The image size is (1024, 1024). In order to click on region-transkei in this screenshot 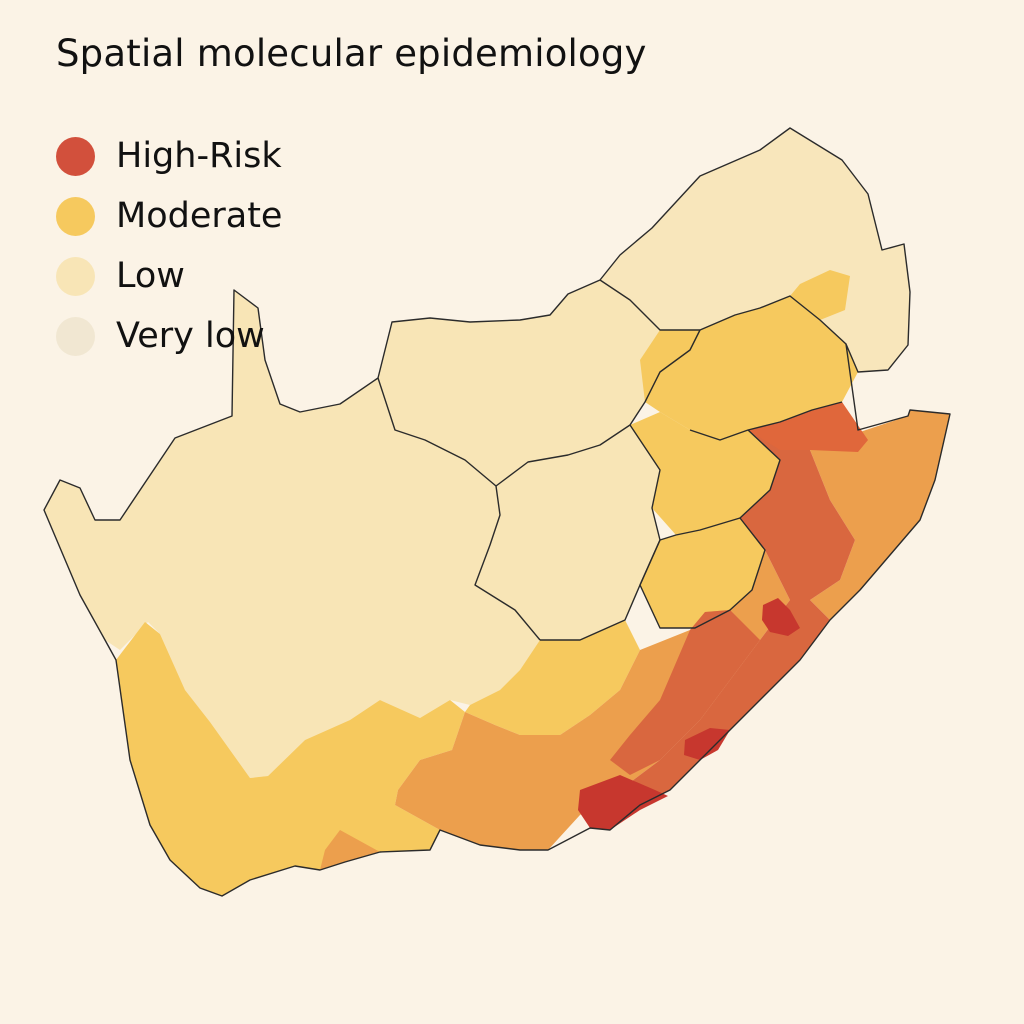, I will do `click(725, 702)`.